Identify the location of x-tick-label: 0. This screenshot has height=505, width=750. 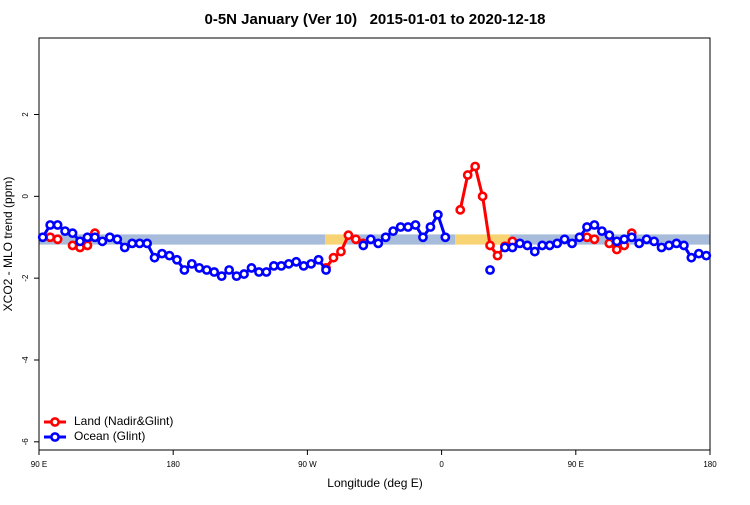
(441, 464).